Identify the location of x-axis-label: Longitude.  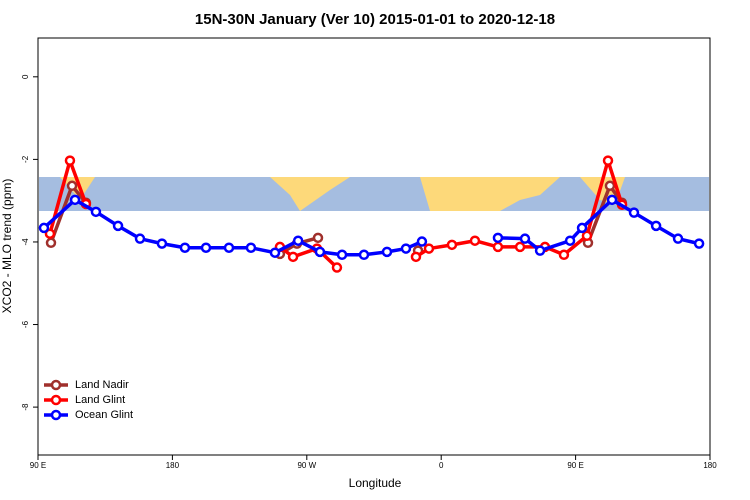
(375, 483).